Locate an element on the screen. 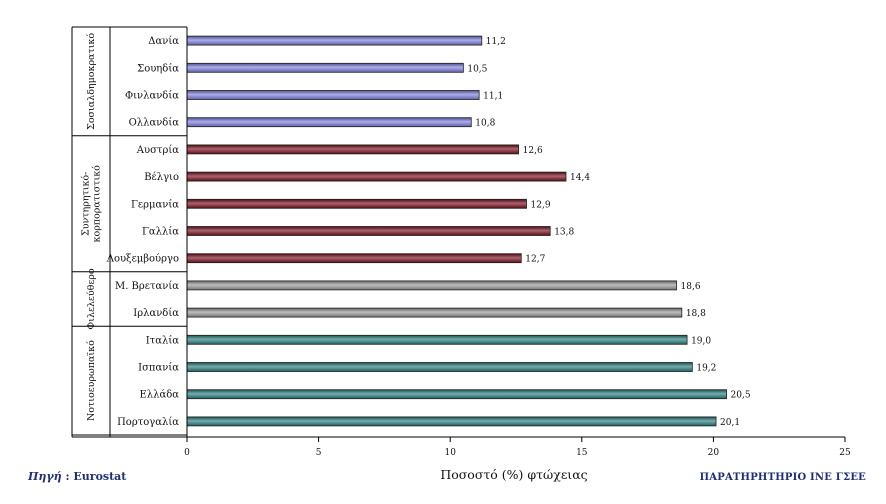 Image resolution: width=886 pixels, height=504 pixels. category-label-4: Ολλανδία is located at coordinates (154, 123).